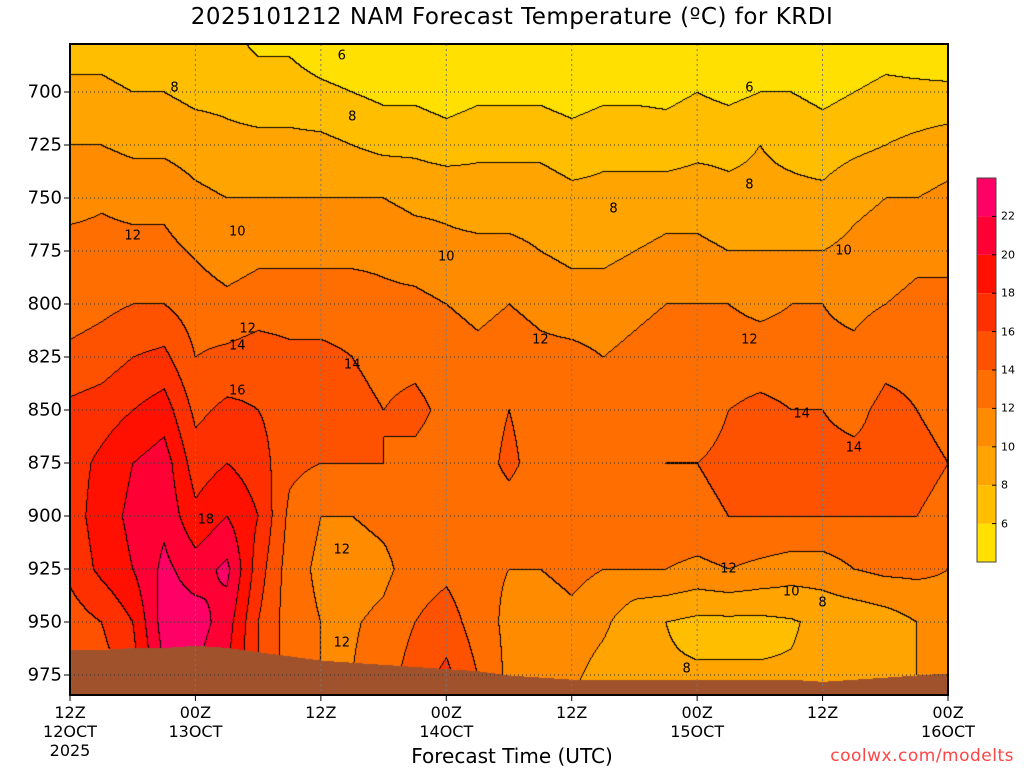  I want to click on x-tick-label-line: 16OCT, so click(948, 731).